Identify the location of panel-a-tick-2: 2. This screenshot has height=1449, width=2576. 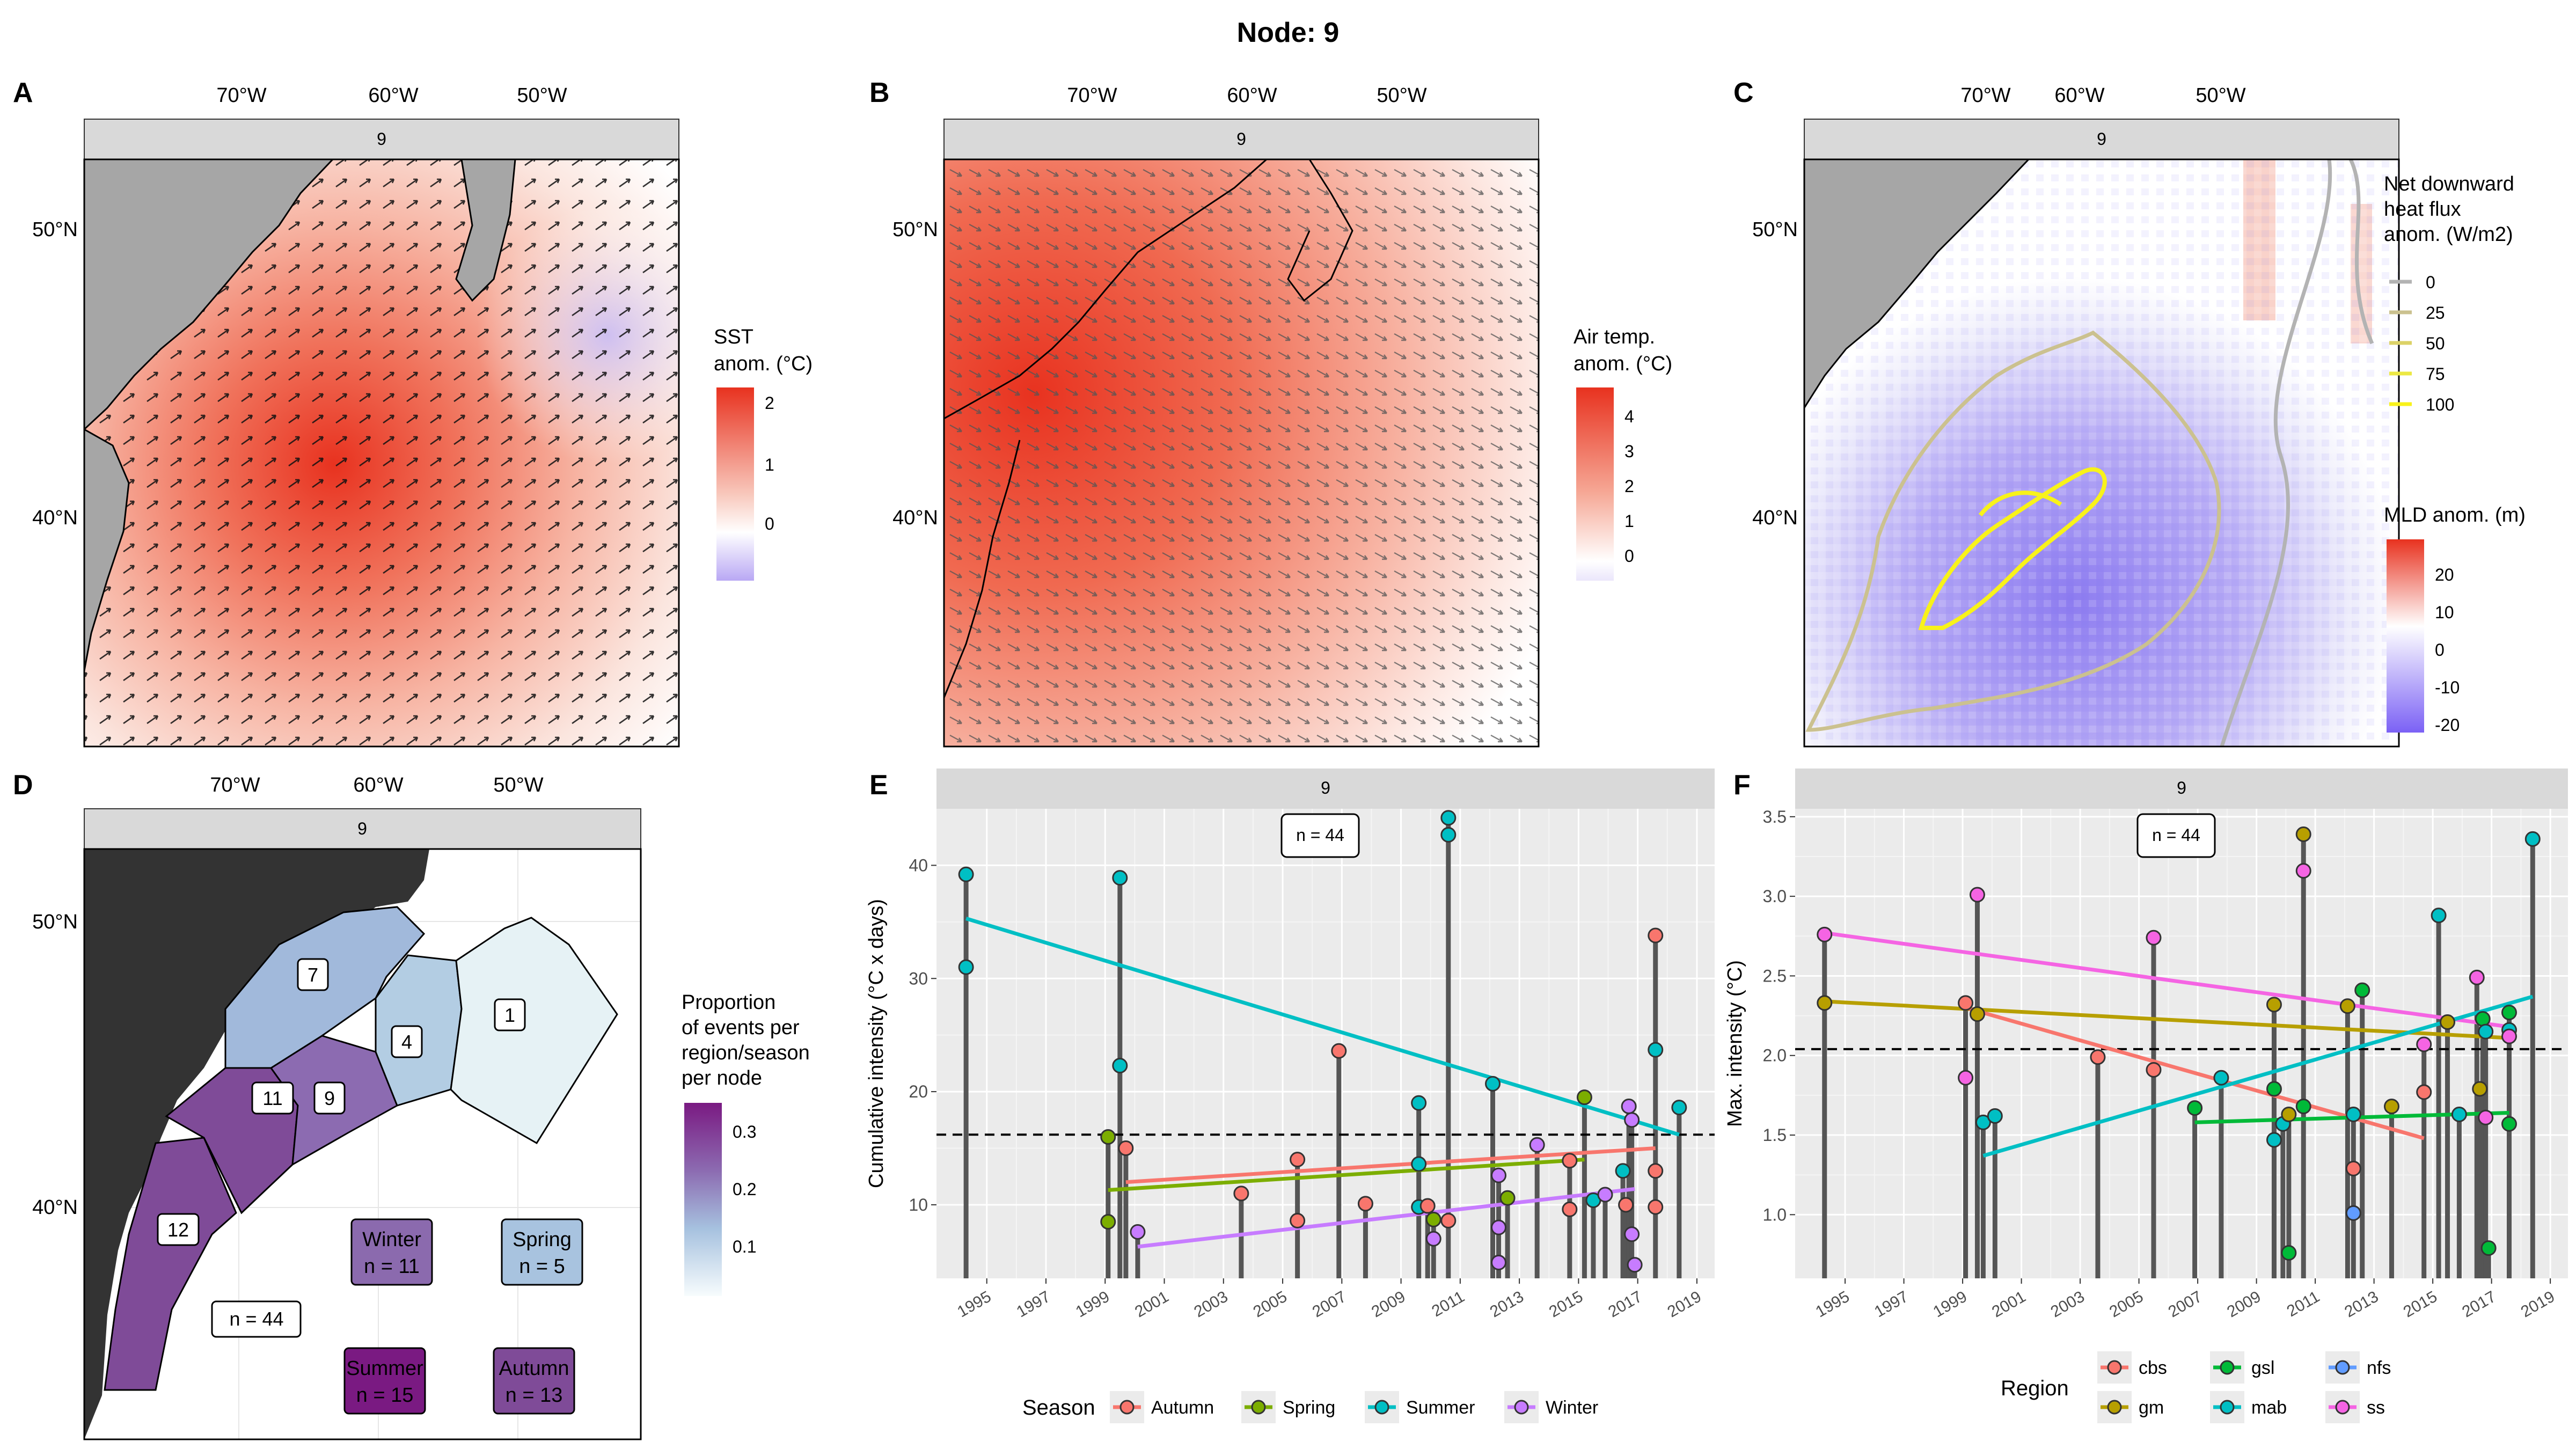
(769, 403).